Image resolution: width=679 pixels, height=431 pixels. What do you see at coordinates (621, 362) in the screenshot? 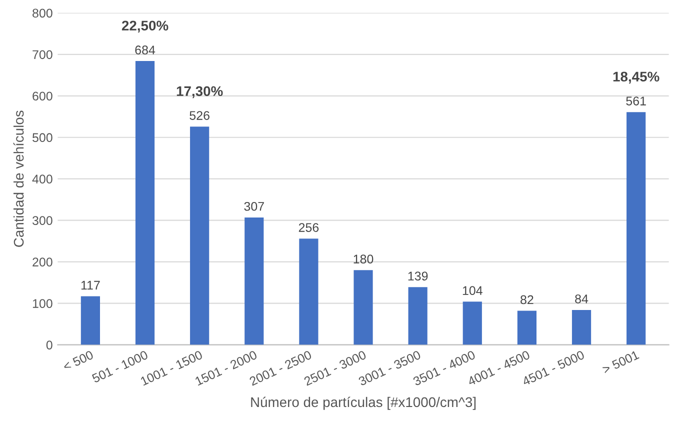
I see `x-tick-label: > 5001` at bounding box center [621, 362].